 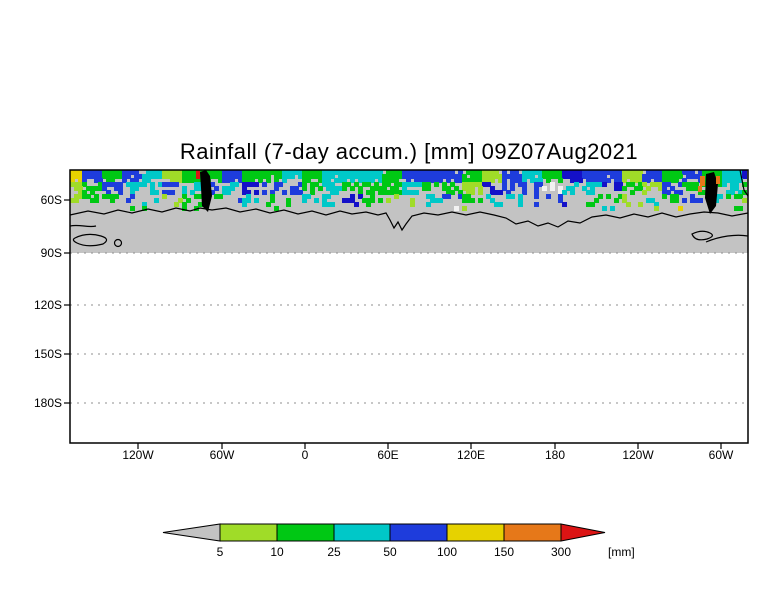 What do you see at coordinates (334, 552) in the screenshot?
I see `colorbar-label-25: 25` at bounding box center [334, 552].